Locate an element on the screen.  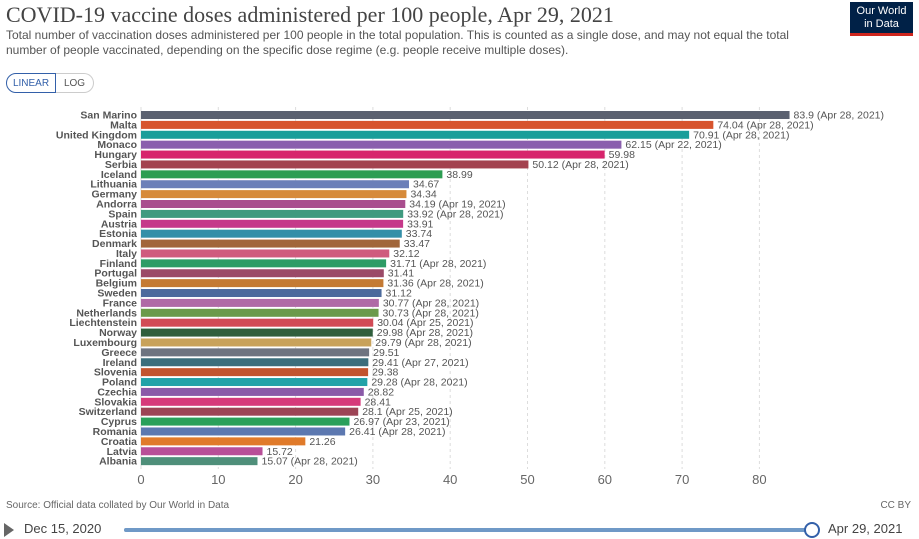
value-label: 74.04 (Apr 28, 2021) is located at coordinates (765, 125).